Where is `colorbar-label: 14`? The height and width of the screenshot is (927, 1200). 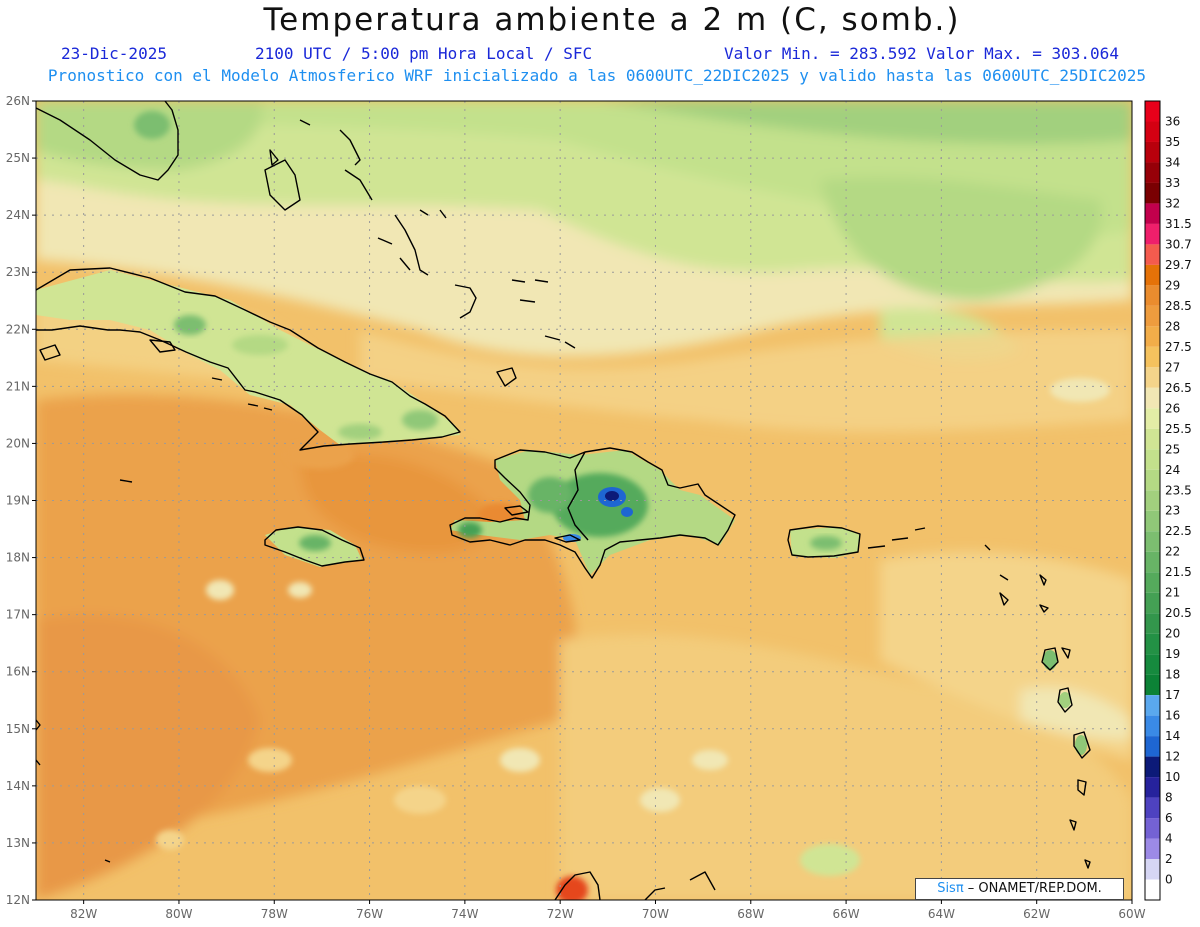 colorbar-label: 14 is located at coordinates (1172, 736).